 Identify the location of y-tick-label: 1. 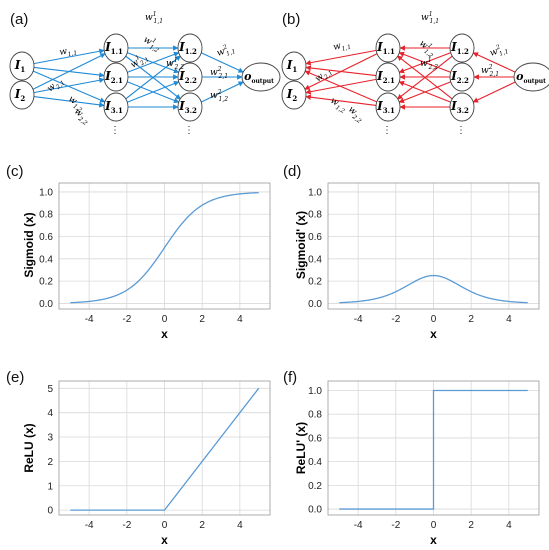
(50, 486).